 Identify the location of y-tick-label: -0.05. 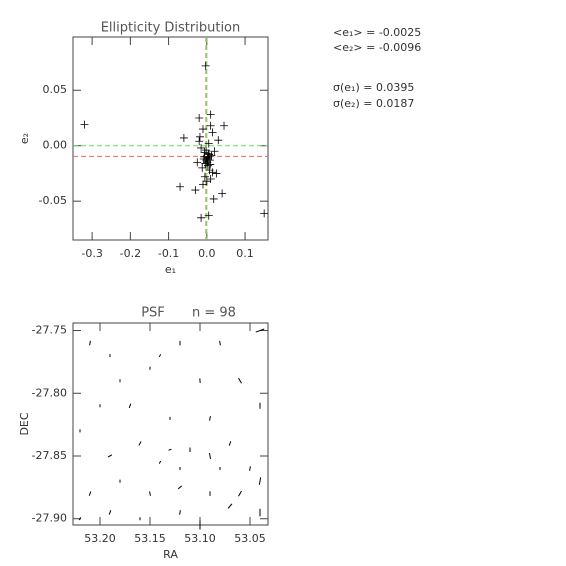
(53, 200).